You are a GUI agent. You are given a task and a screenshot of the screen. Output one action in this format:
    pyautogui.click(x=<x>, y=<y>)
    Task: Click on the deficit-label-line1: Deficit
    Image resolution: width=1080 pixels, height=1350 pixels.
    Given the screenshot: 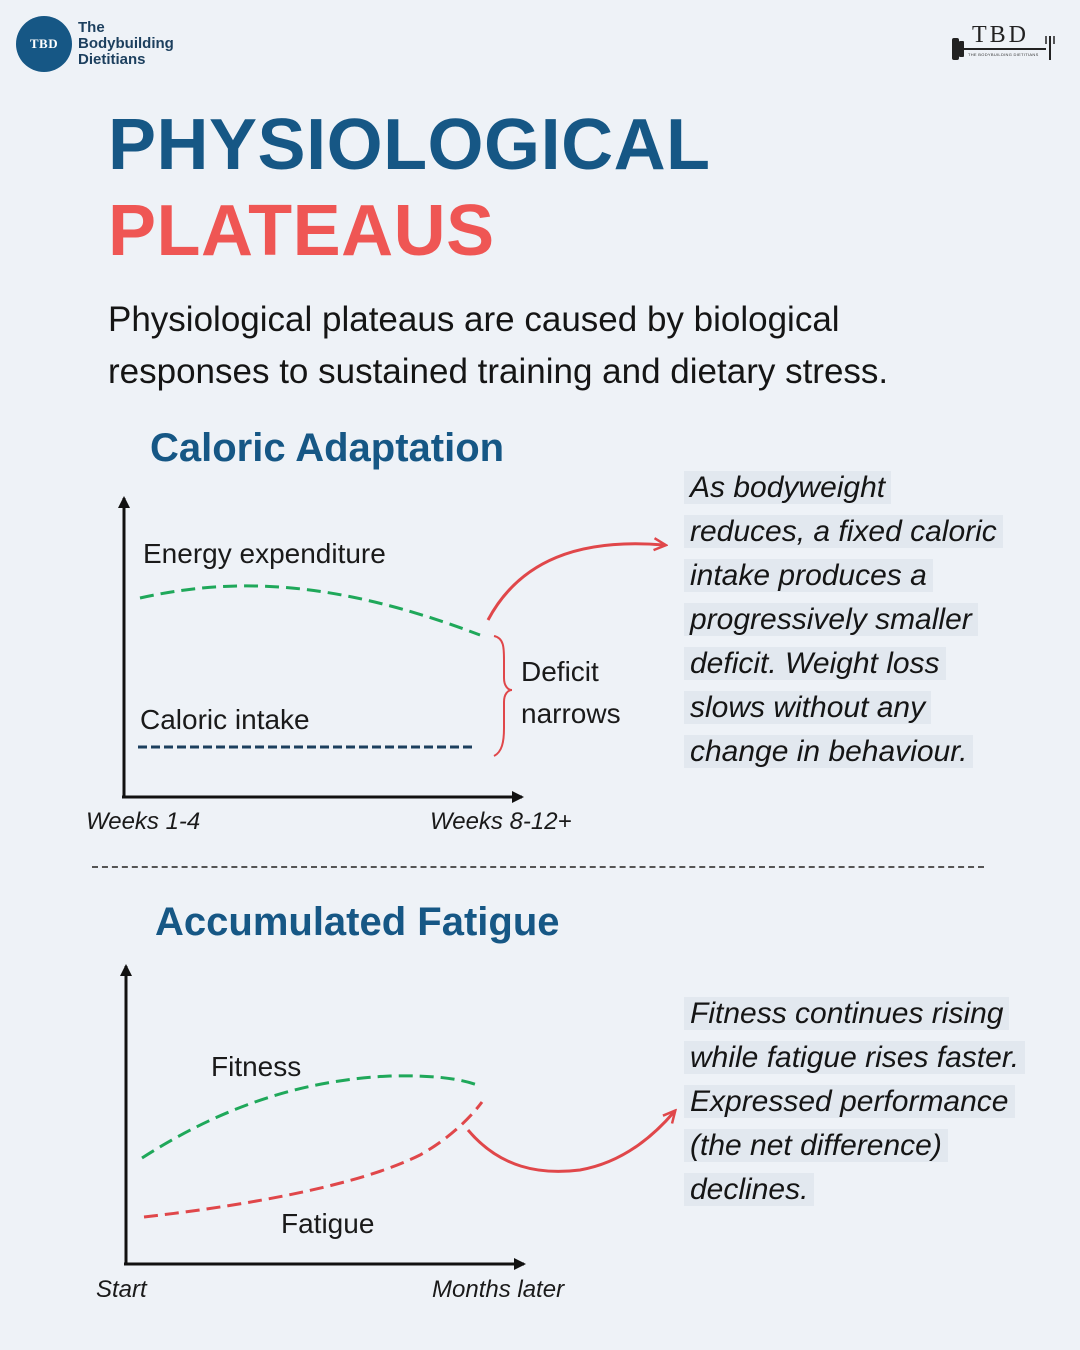 What is the action you would take?
    pyautogui.click(x=560, y=671)
    